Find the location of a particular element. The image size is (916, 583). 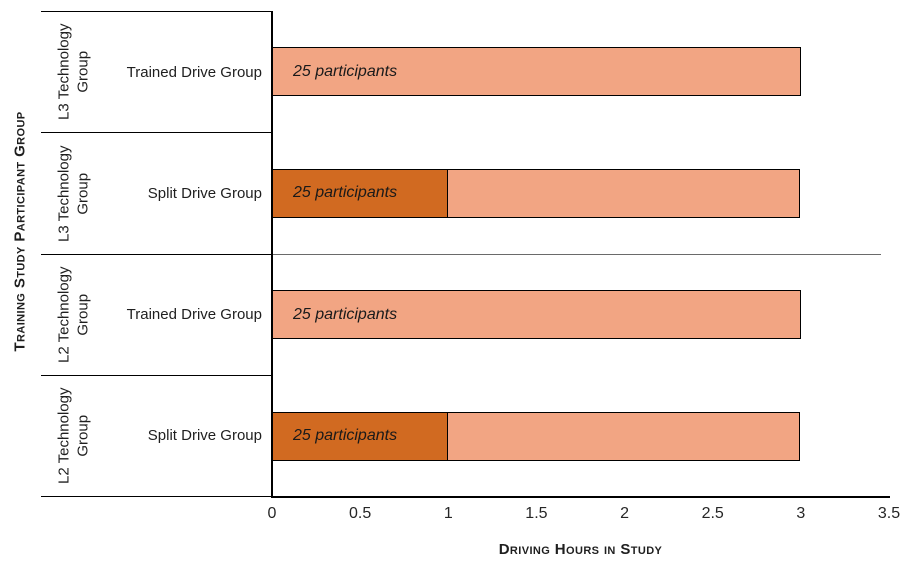

category-row: L3 Technology Group Split Drive Group is located at coordinates (156, 194).